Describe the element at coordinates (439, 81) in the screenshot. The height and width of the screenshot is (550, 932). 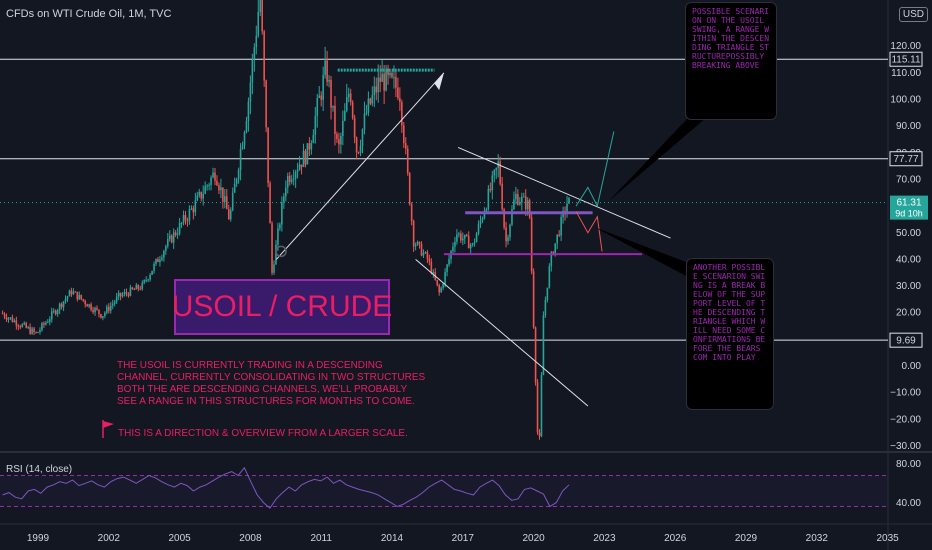
I see `trendline-arrowhead` at that location.